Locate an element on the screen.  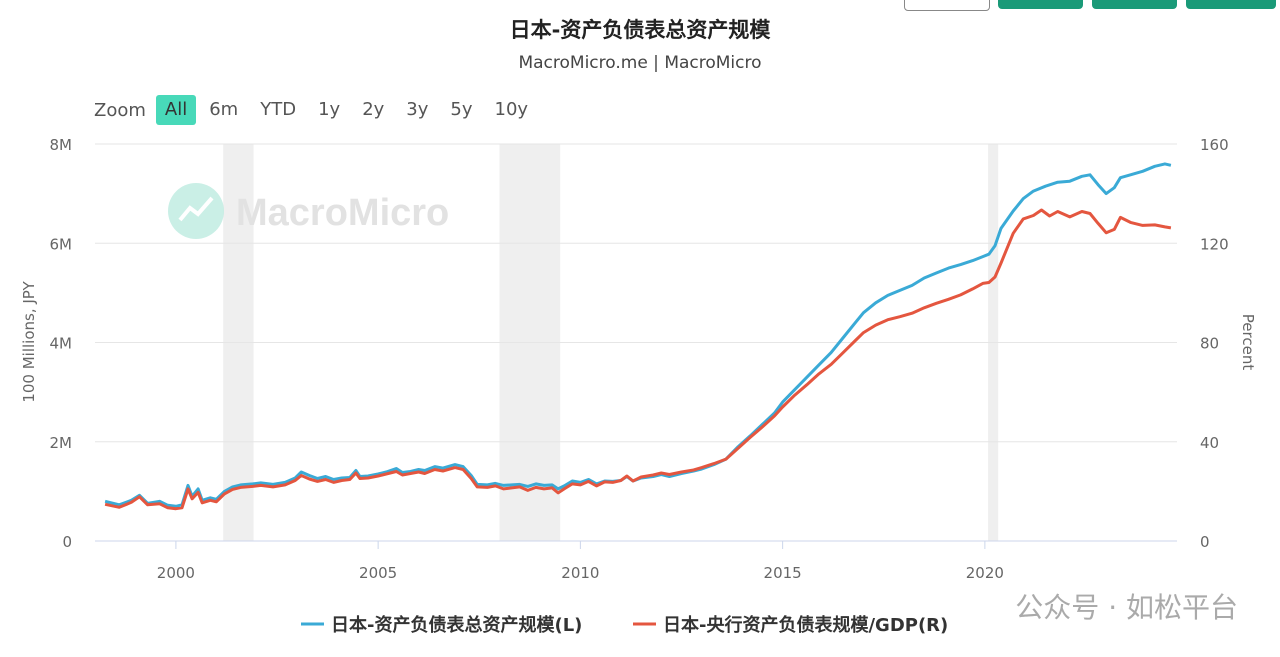
right-tick-label: 120 is located at coordinates (1214, 244).